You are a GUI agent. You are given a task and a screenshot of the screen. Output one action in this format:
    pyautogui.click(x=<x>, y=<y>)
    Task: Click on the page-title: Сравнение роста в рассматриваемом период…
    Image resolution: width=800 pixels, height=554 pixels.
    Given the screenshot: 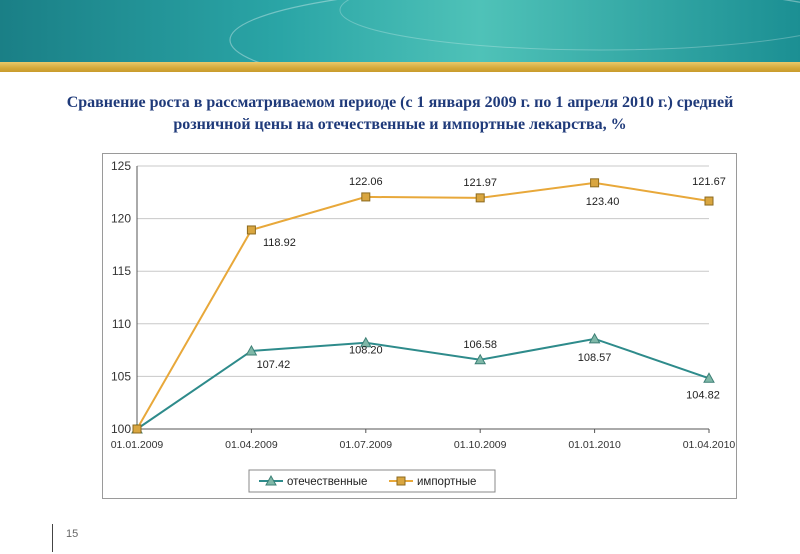 What is the action you would take?
    pyautogui.click(x=400, y=114)
    